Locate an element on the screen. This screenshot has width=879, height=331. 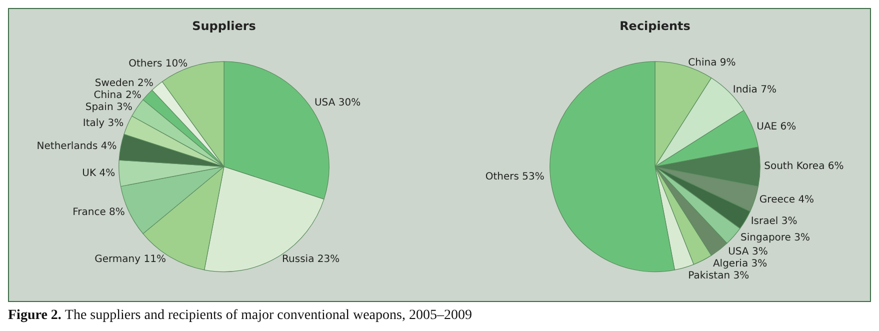
slice-label: Others 10% is located at coordinates (158, 64).